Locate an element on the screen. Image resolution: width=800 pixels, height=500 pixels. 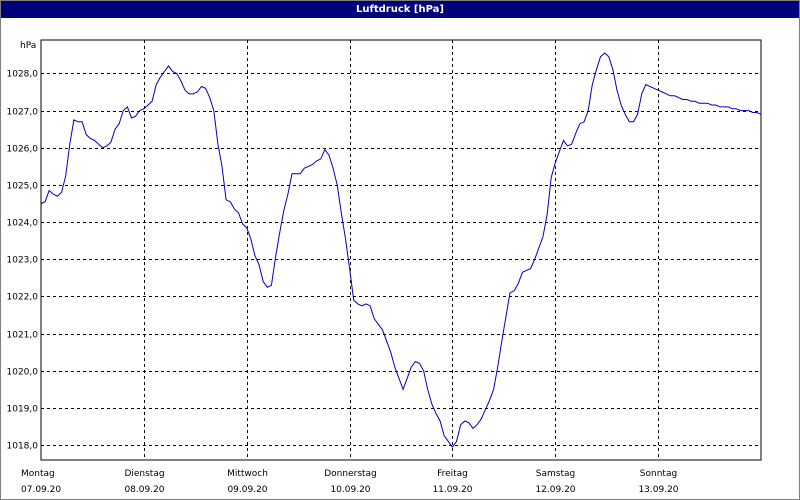
y-tick-label: 1024,0 is located at coordinates (23, 224).